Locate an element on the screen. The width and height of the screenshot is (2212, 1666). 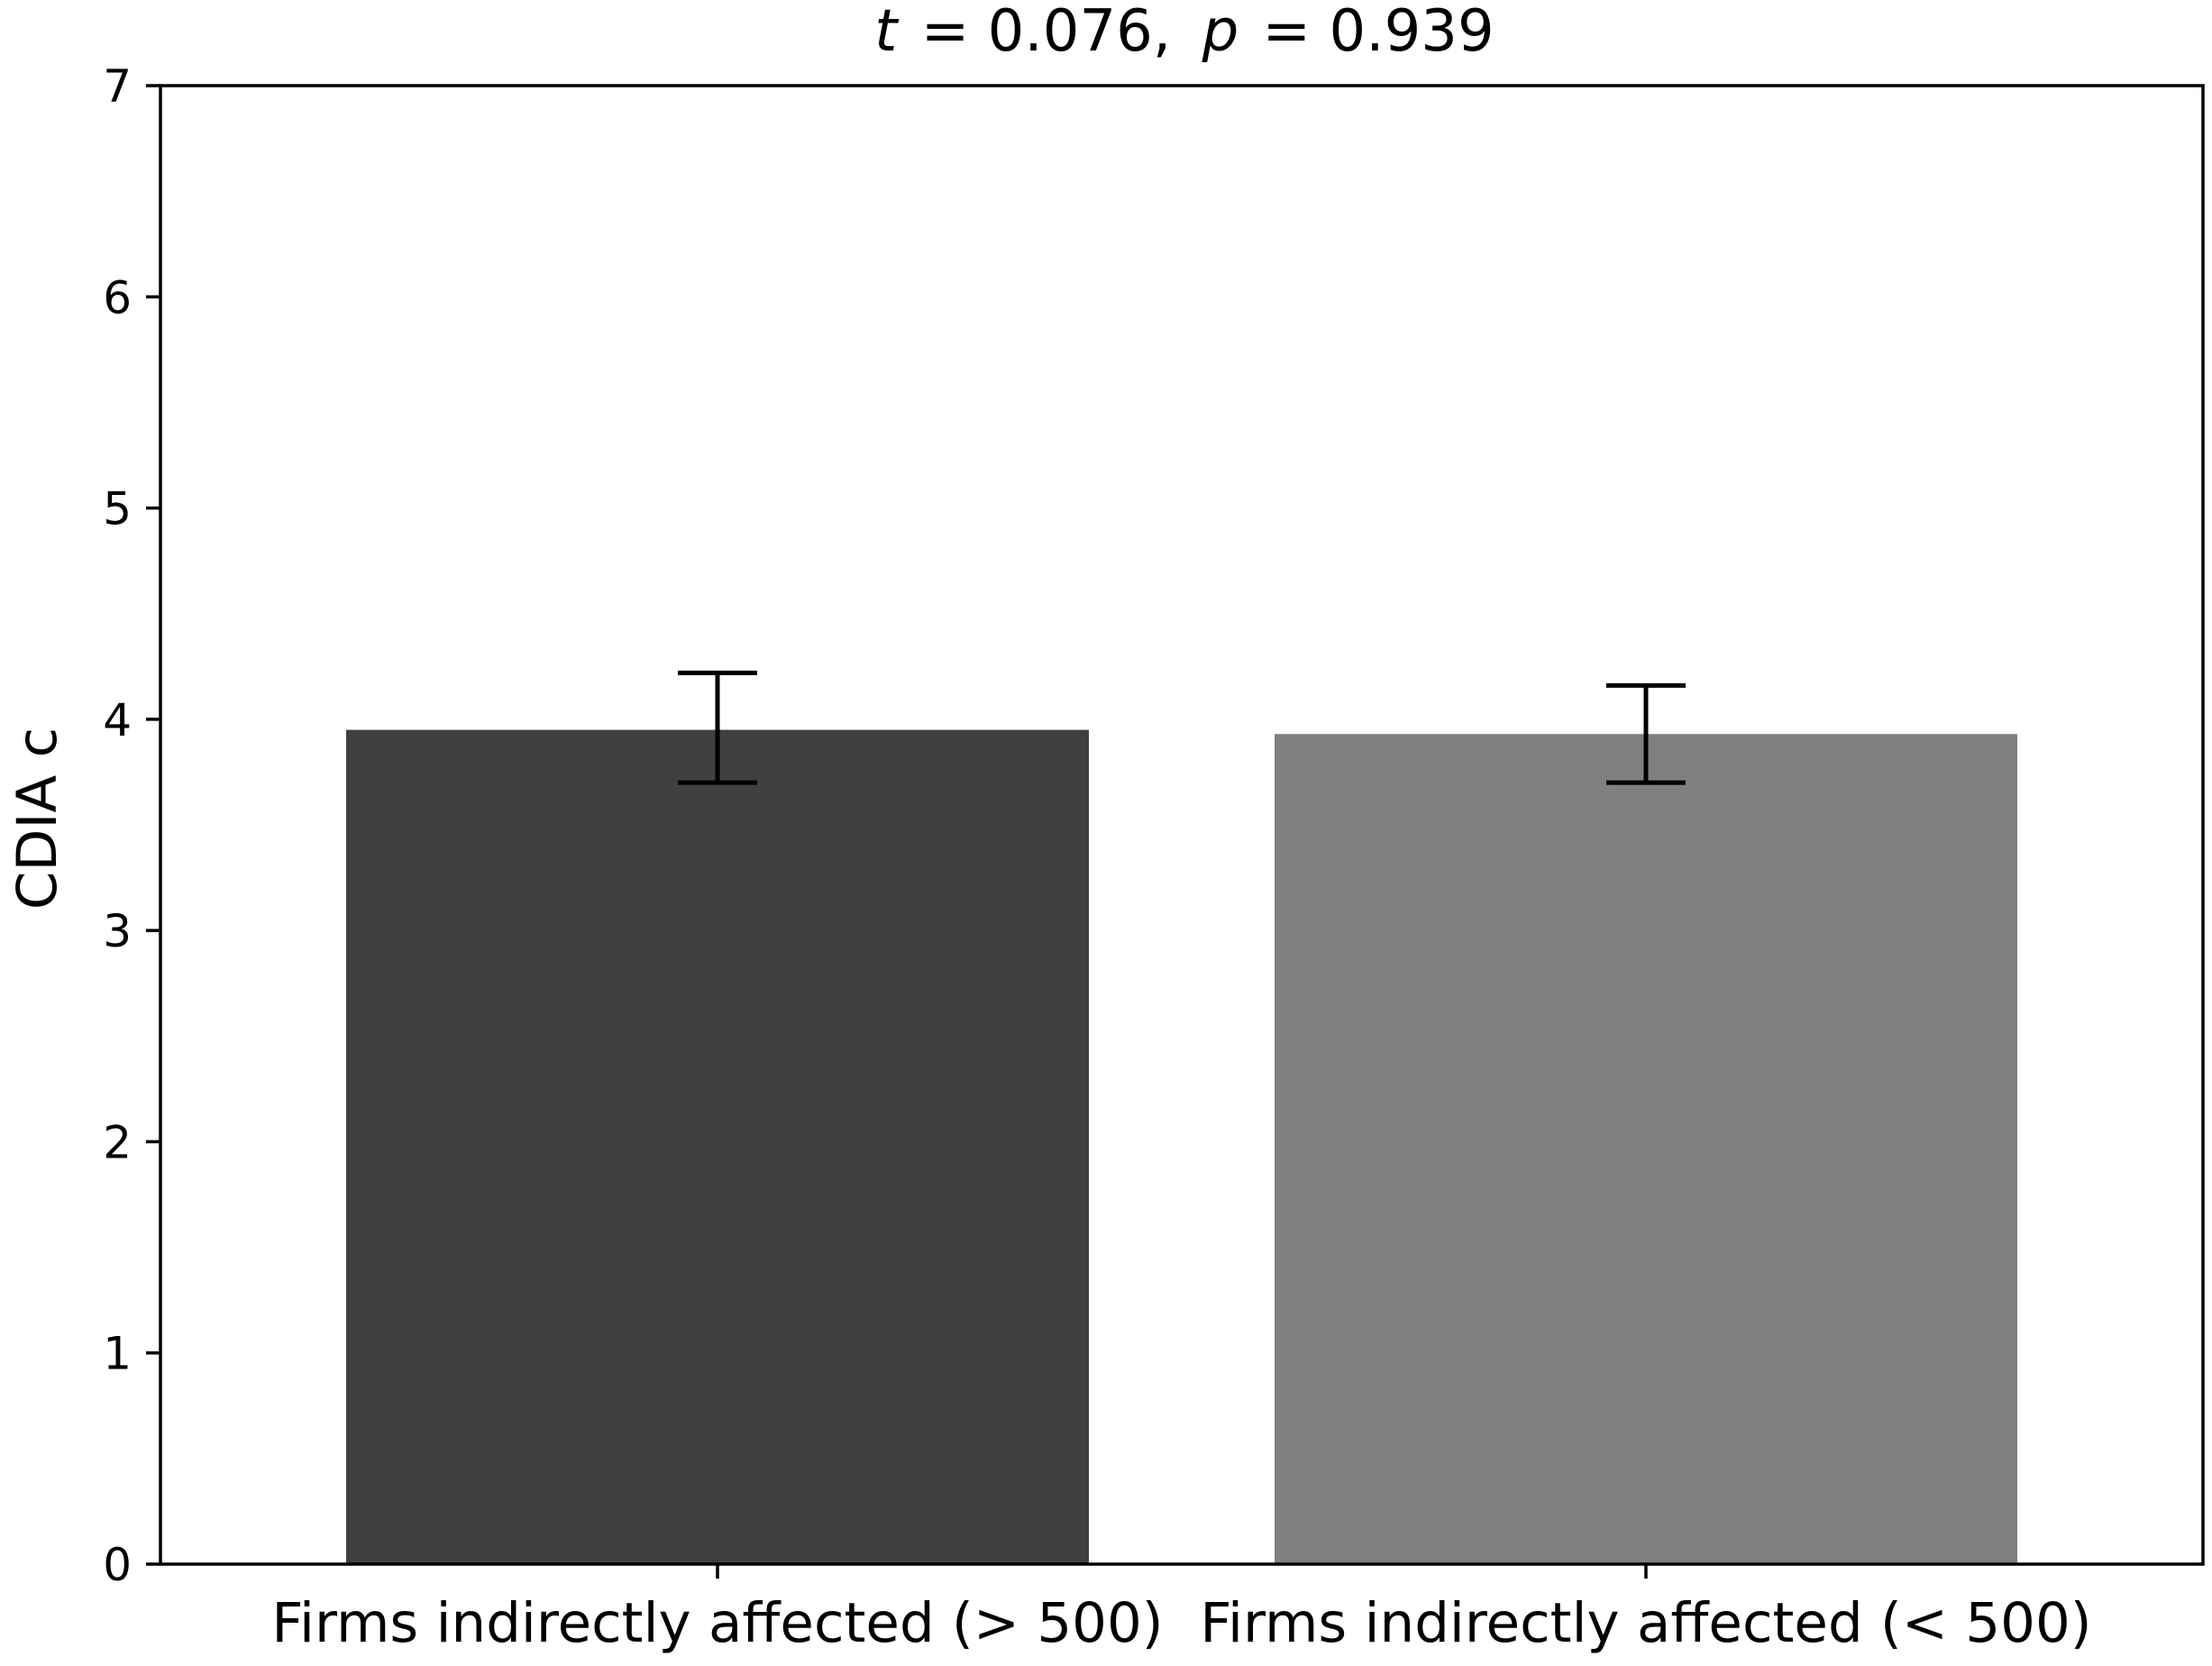
y-tick-label: 1 is located at coordinates (117, 1354).